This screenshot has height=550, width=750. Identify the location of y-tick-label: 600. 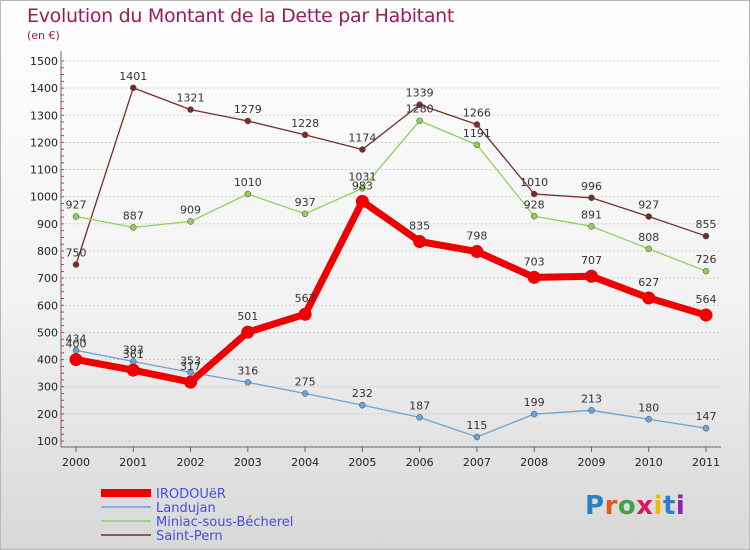
(47, 305).